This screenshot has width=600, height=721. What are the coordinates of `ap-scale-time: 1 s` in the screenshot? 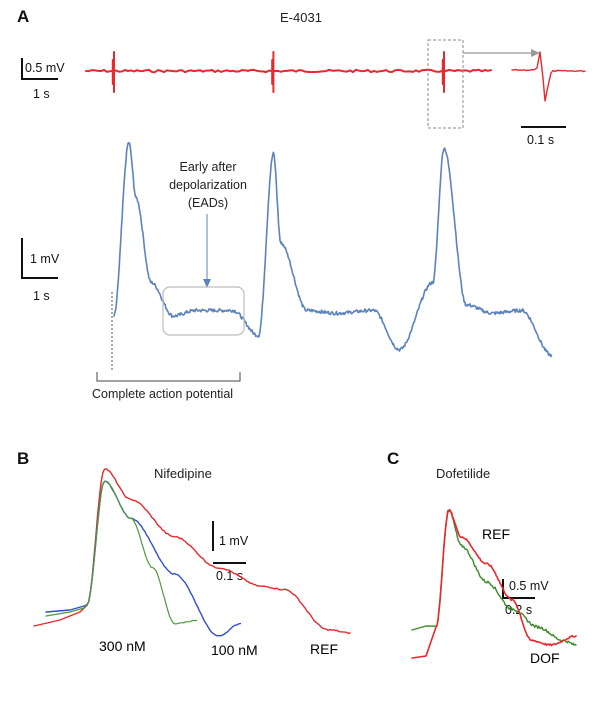 It's located at (41, 296).